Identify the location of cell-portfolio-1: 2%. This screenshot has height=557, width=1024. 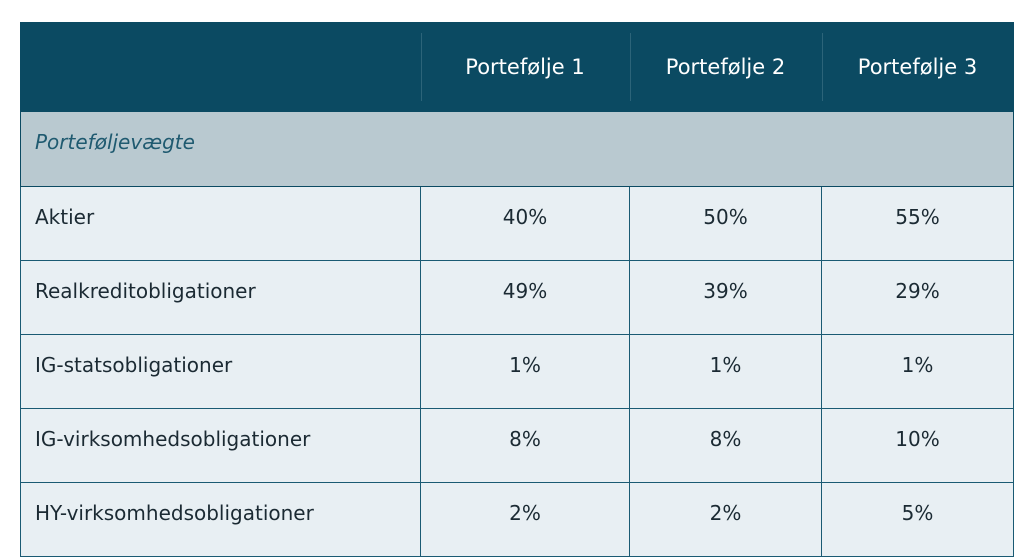
(525, 519).